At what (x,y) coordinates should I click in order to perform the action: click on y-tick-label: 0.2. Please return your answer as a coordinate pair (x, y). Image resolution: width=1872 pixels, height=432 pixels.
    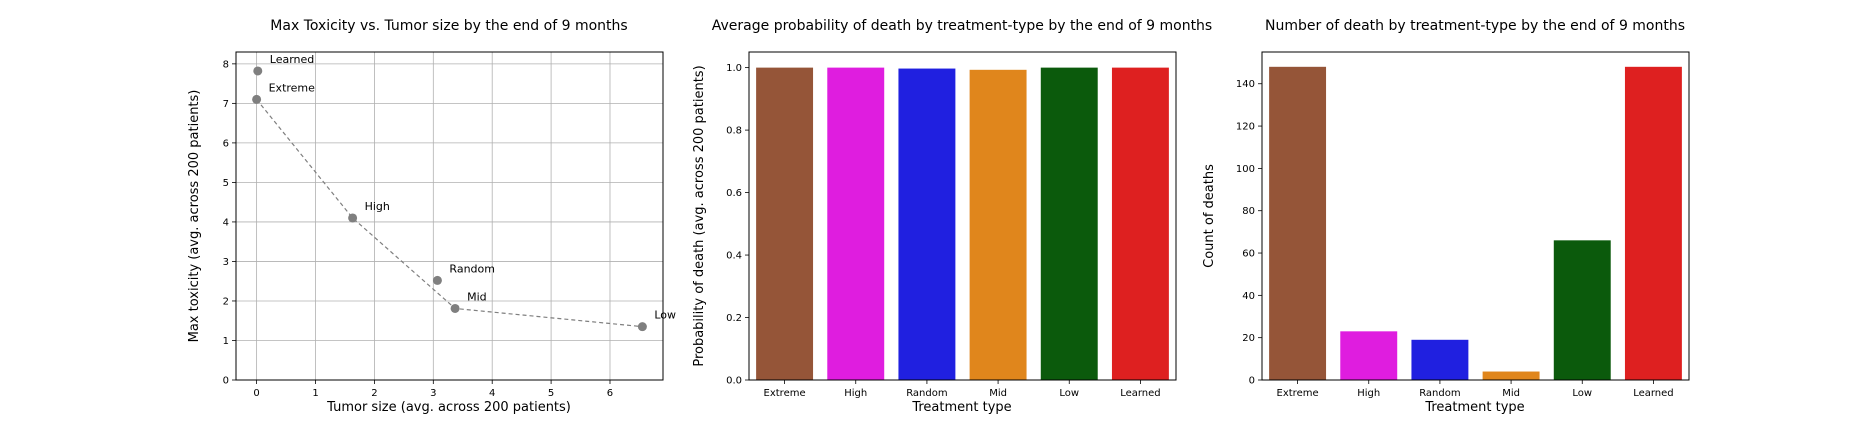
    Looking at the image, I should click on (734, 318).